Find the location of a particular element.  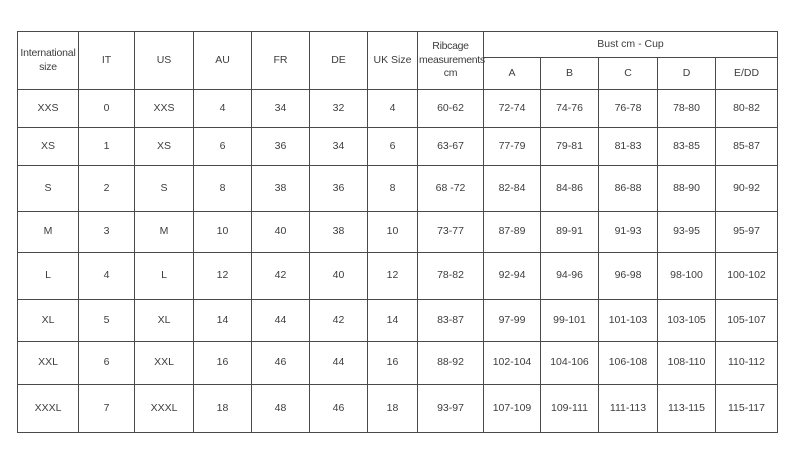

table-cell: 115-117 is located at coordinates (746, 408).